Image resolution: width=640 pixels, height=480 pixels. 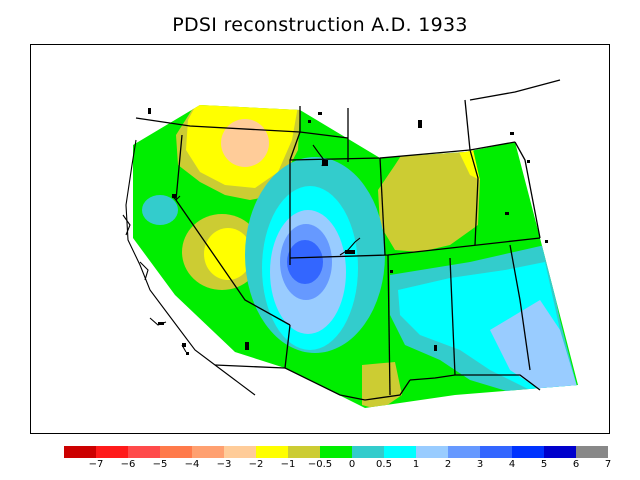 I want to click on legend-break-label: 3, so click(x=480, y=464).